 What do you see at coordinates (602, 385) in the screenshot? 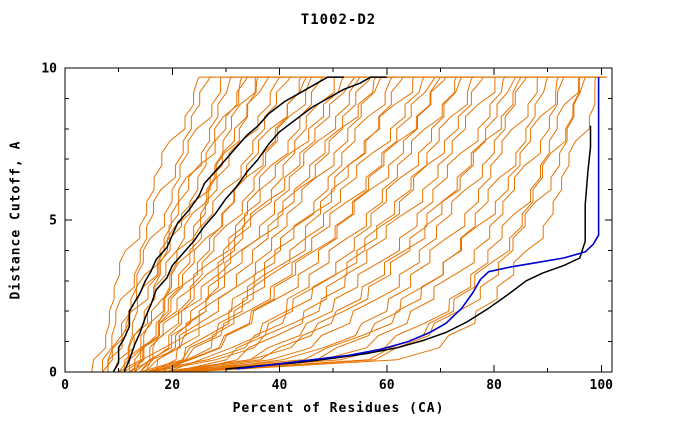
I see `x-tick-label: 100` at bounding box center [602, 385].